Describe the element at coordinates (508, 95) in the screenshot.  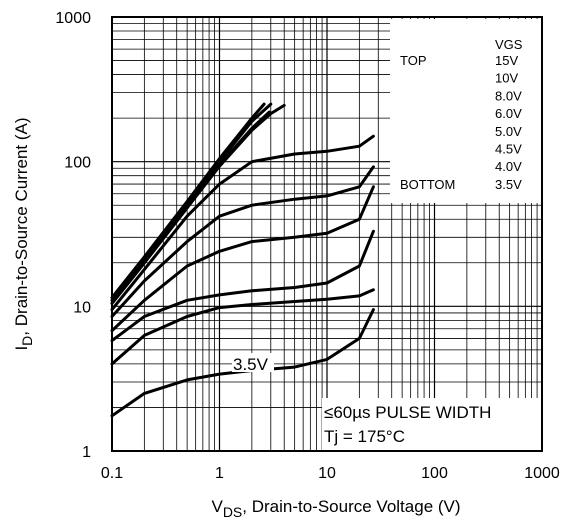
I see `legend-entry: 8.0V` at that location.